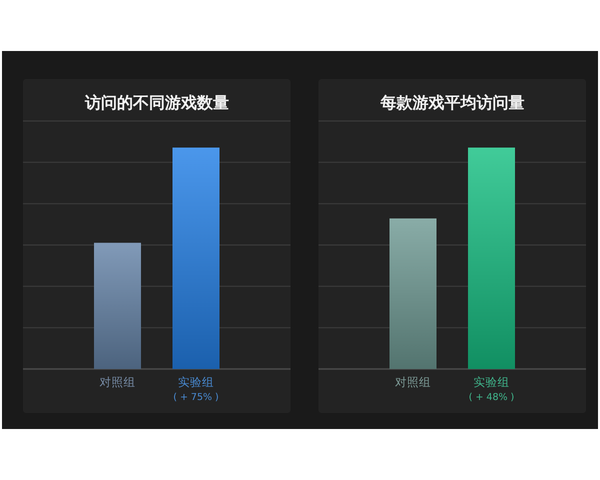 The width and height of the screenshot is (600, 480). I want to click on text: ( + 48% ), so click(491, 397).